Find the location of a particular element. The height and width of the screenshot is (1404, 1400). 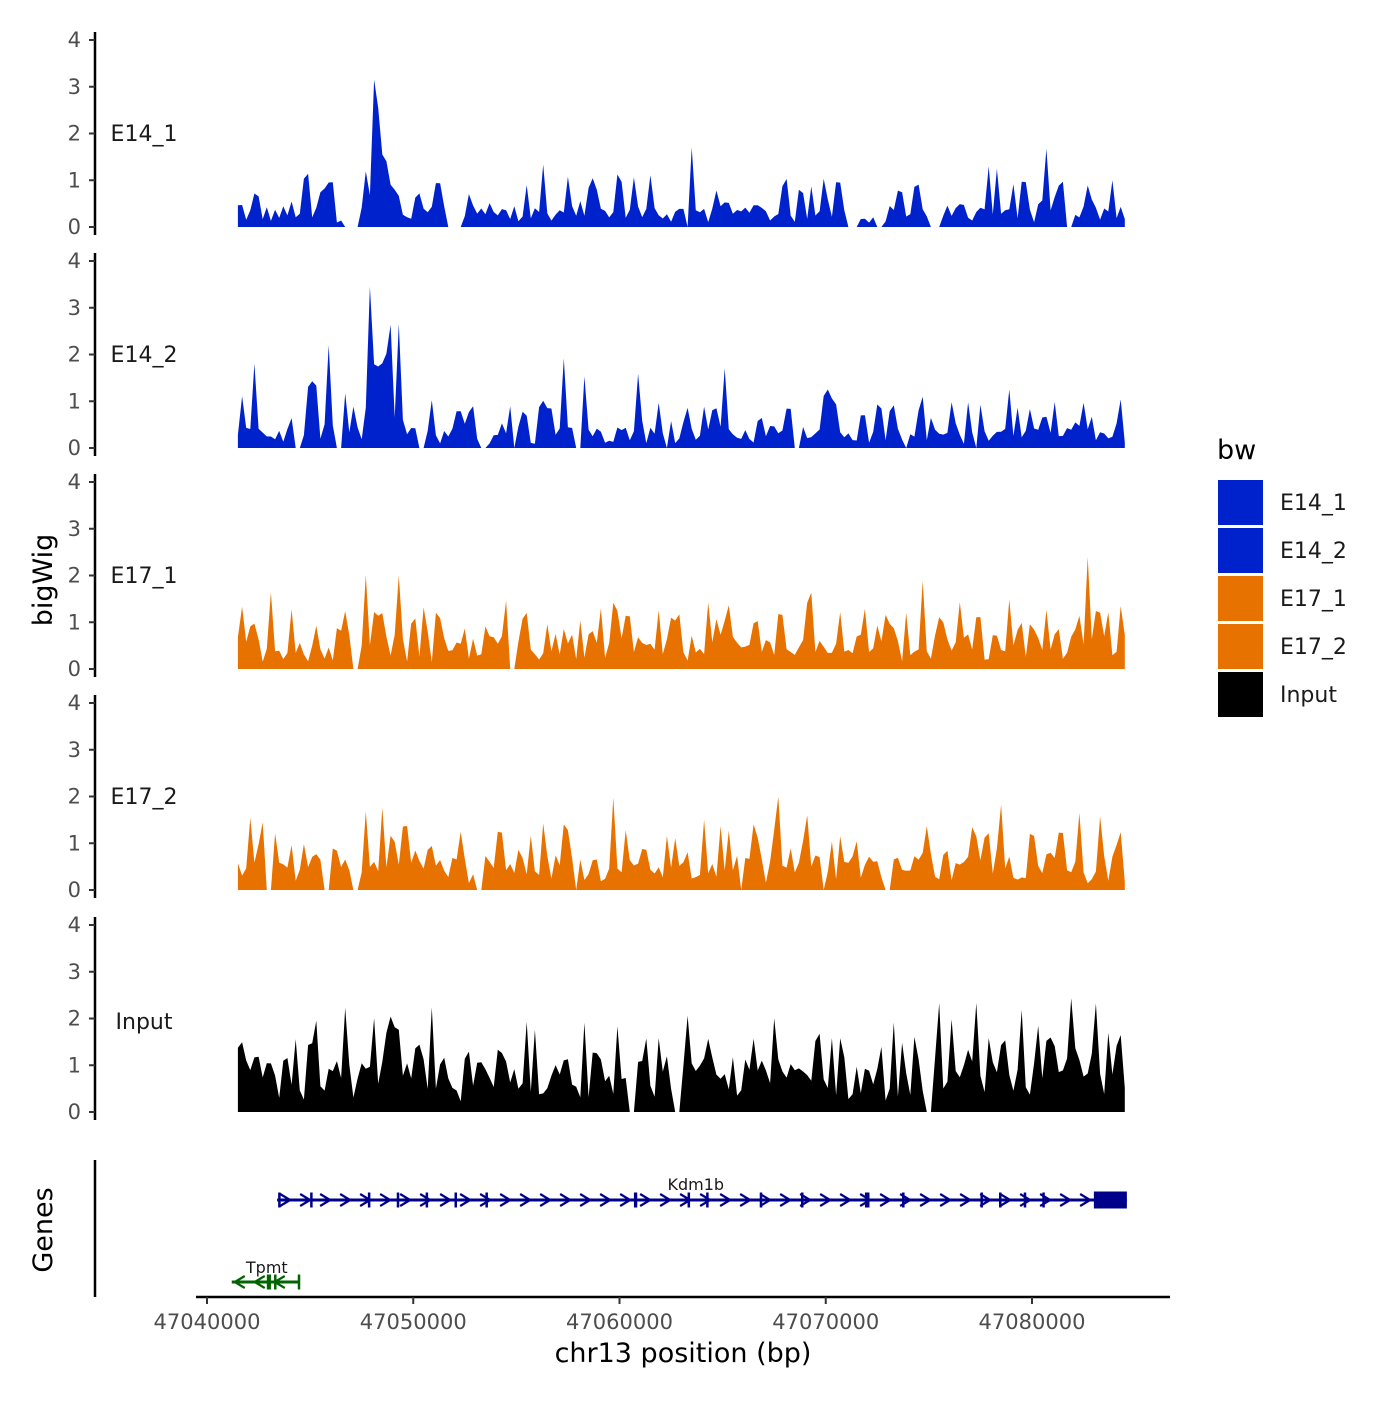

track-E14_1: 0 1 2 3 4 E14_1 is located at coordinates (596, 133).